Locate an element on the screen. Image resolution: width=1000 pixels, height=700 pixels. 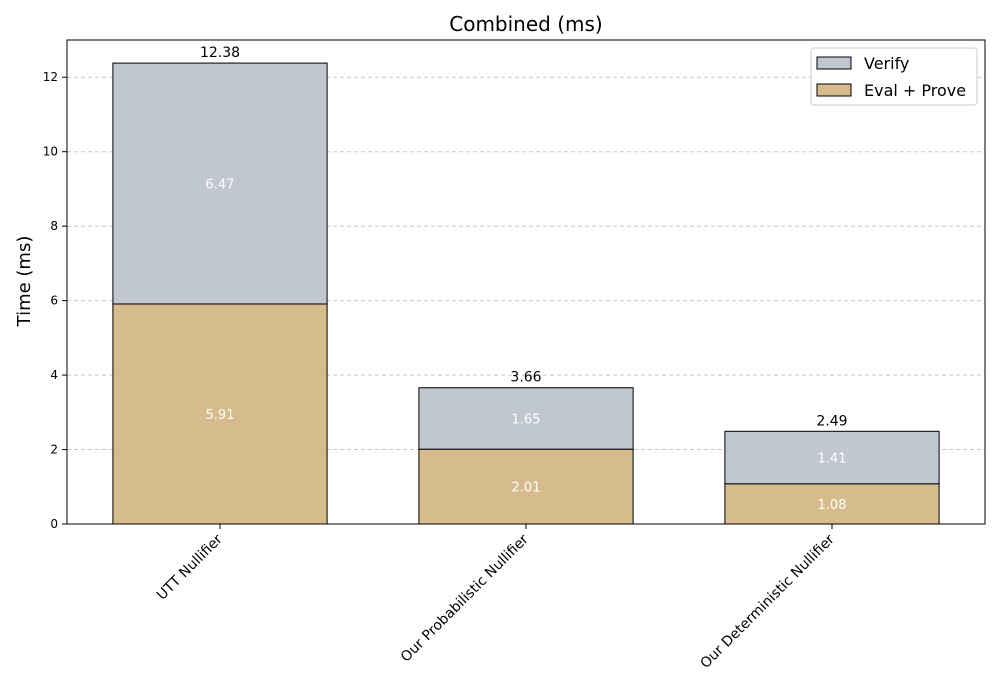
x-tick-label: Our Probabilistic Nullifier is located at coordinates (465, 598).